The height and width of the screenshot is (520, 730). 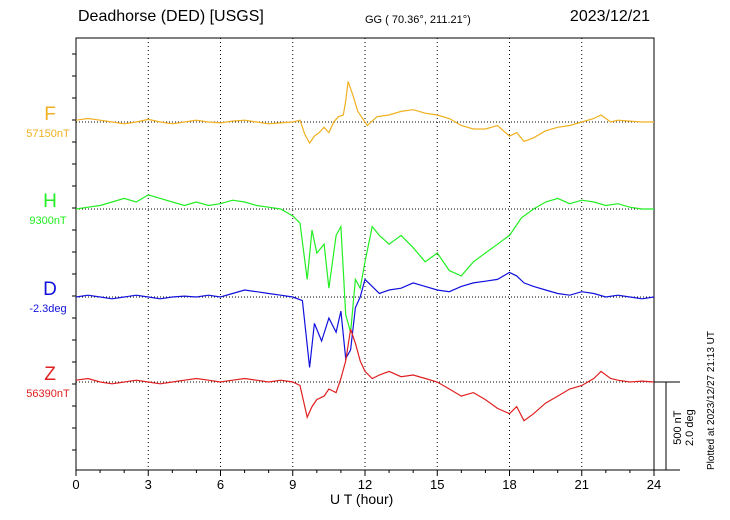 I want to click on series-label-Z: Z, so click(x=50, y=374).